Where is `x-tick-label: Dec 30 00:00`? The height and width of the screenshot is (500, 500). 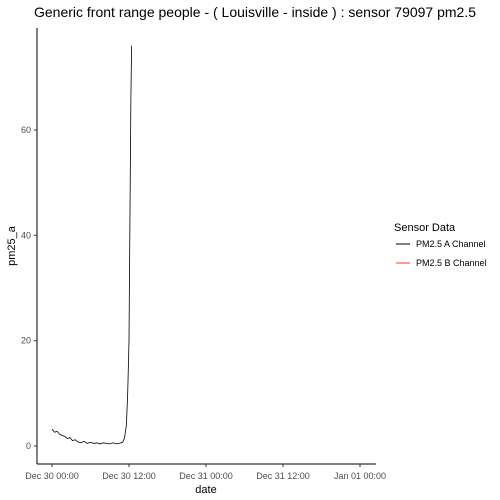 x-tick-label: Dec 30 00:00 is located at coordinates (52, 476).